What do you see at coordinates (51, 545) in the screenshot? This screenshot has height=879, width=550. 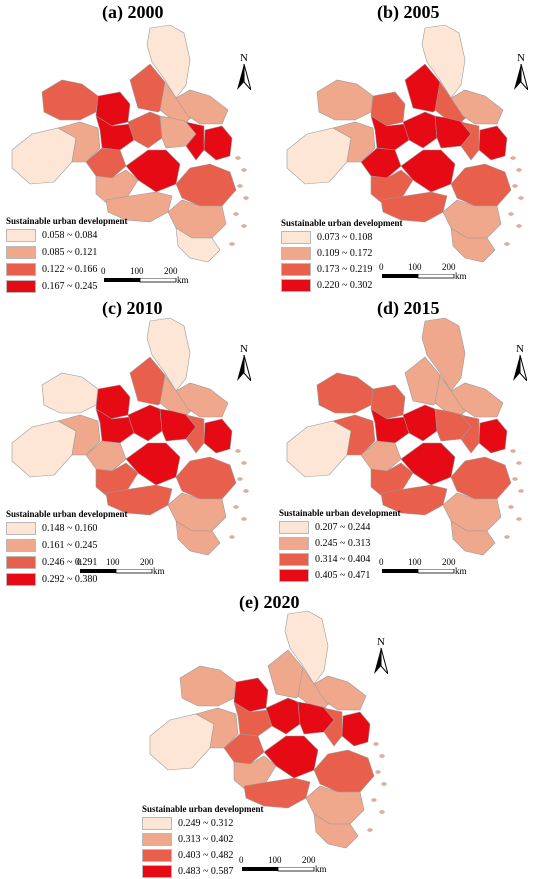 I see `legend-item: 0.161 ~ 0.245` at bounding box center [51, 545].